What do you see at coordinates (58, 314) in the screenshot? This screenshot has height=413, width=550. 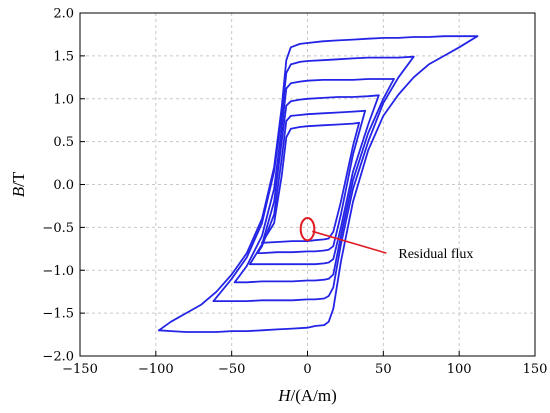 I see `y-tick-label: −1.5` at bounding box center [58, 314].